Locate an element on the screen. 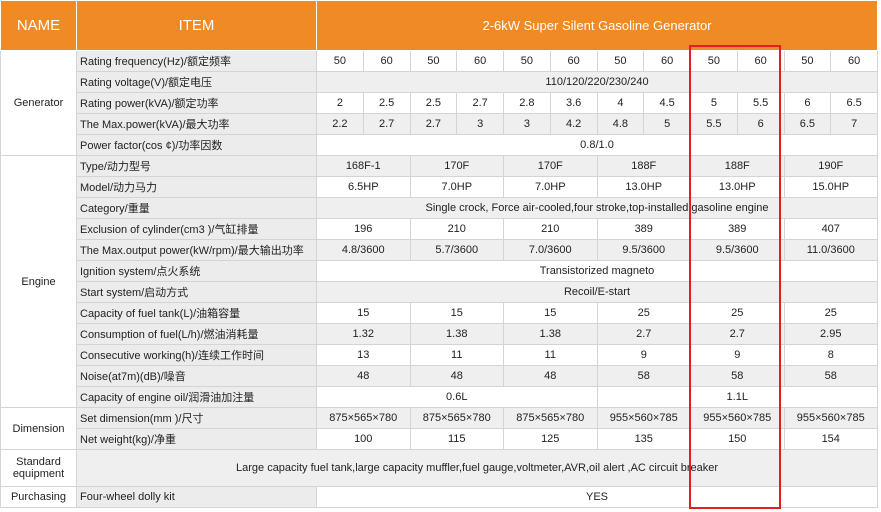  item-label: Consecutive working(h)/连续工作时间 is located at coordinates (196, 355).